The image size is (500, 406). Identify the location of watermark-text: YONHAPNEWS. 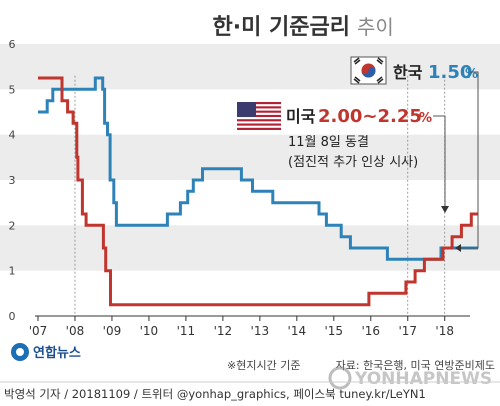
(423, 379).